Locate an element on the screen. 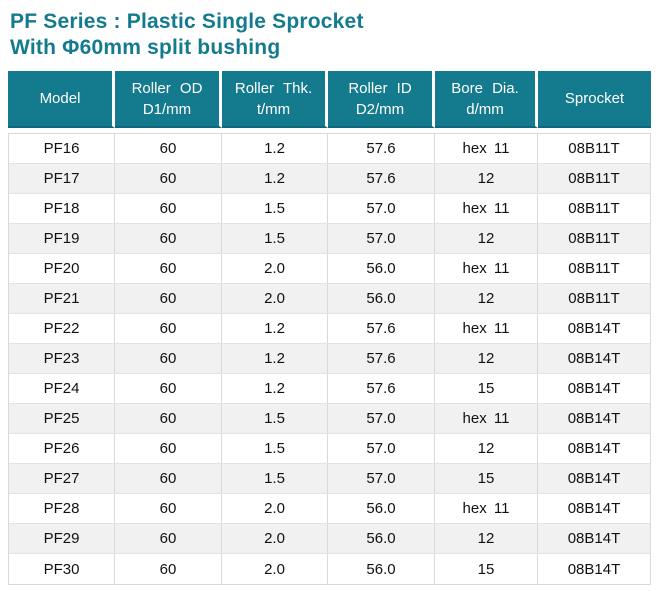  cell-model: PF28 is located at coordinates (62, 508).